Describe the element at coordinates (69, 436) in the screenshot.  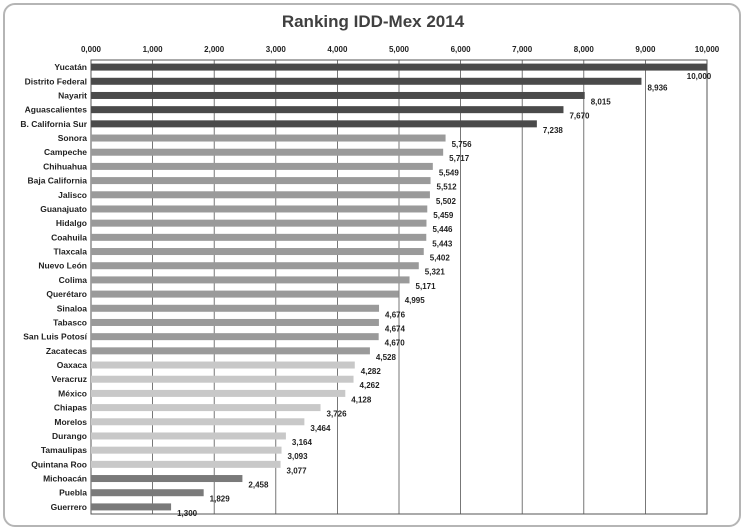
I see `category-label: Durango` at that location.